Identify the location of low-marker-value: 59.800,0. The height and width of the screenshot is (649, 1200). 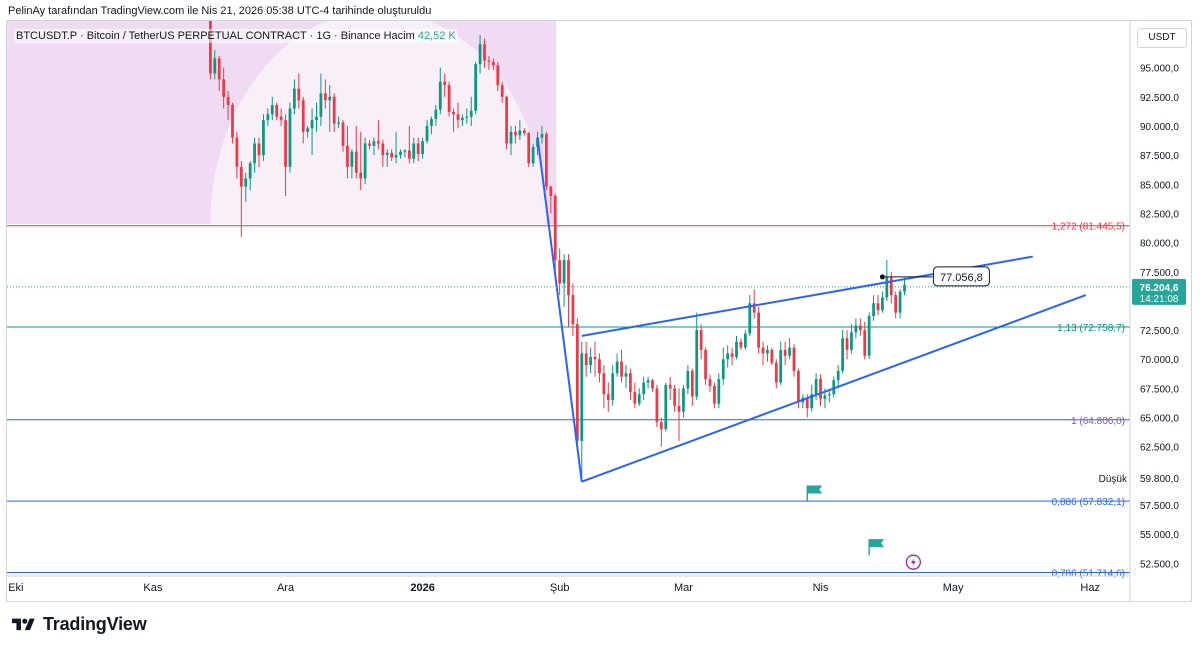
(1159, 479).